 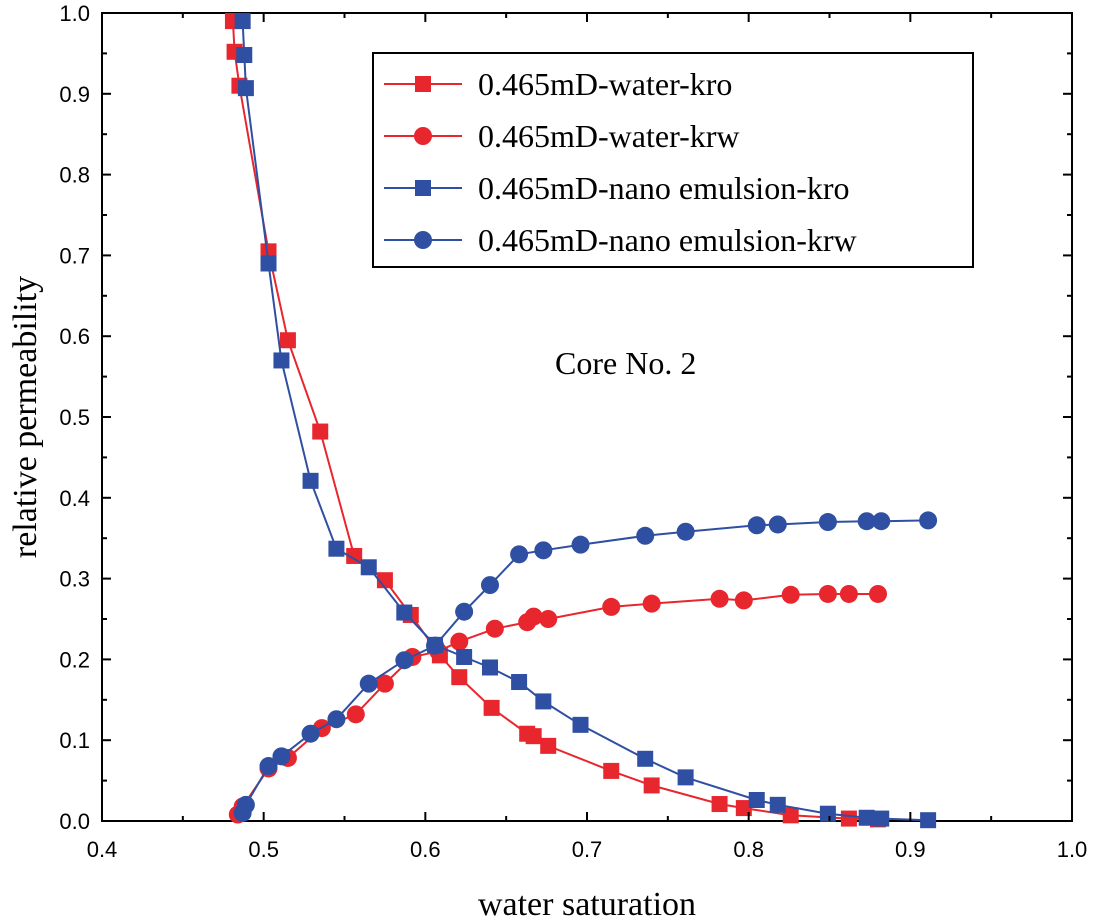 What do you see at coordinates (1072, 849) in the screenshot?
I see `x-tick-label: 1.0` at bounding box center [1072, 849].